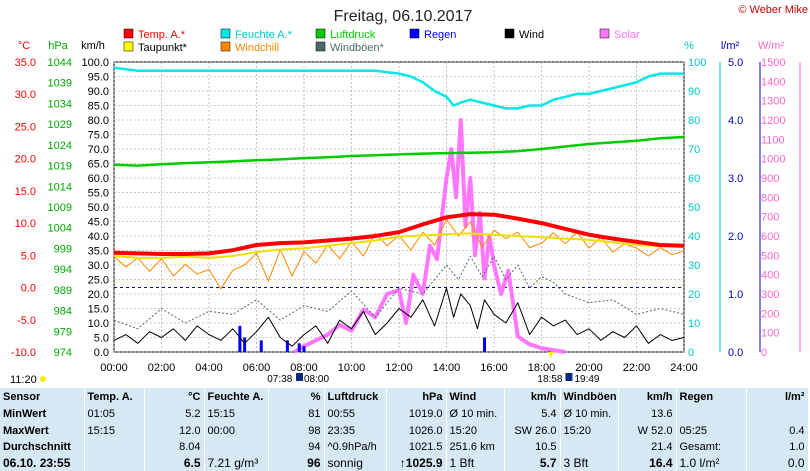 This screenshot has width=810, height=471. What do you see at coordinates (174, 397) in the screenshot?
I see `stats-header-cell: °C` at bounding box center [174, 397].